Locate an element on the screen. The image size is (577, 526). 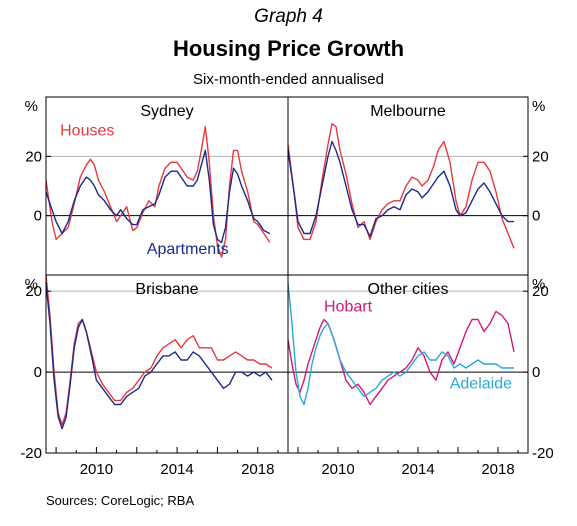
panel-title-sydney: Sydney is located at coordinates (166, 111).